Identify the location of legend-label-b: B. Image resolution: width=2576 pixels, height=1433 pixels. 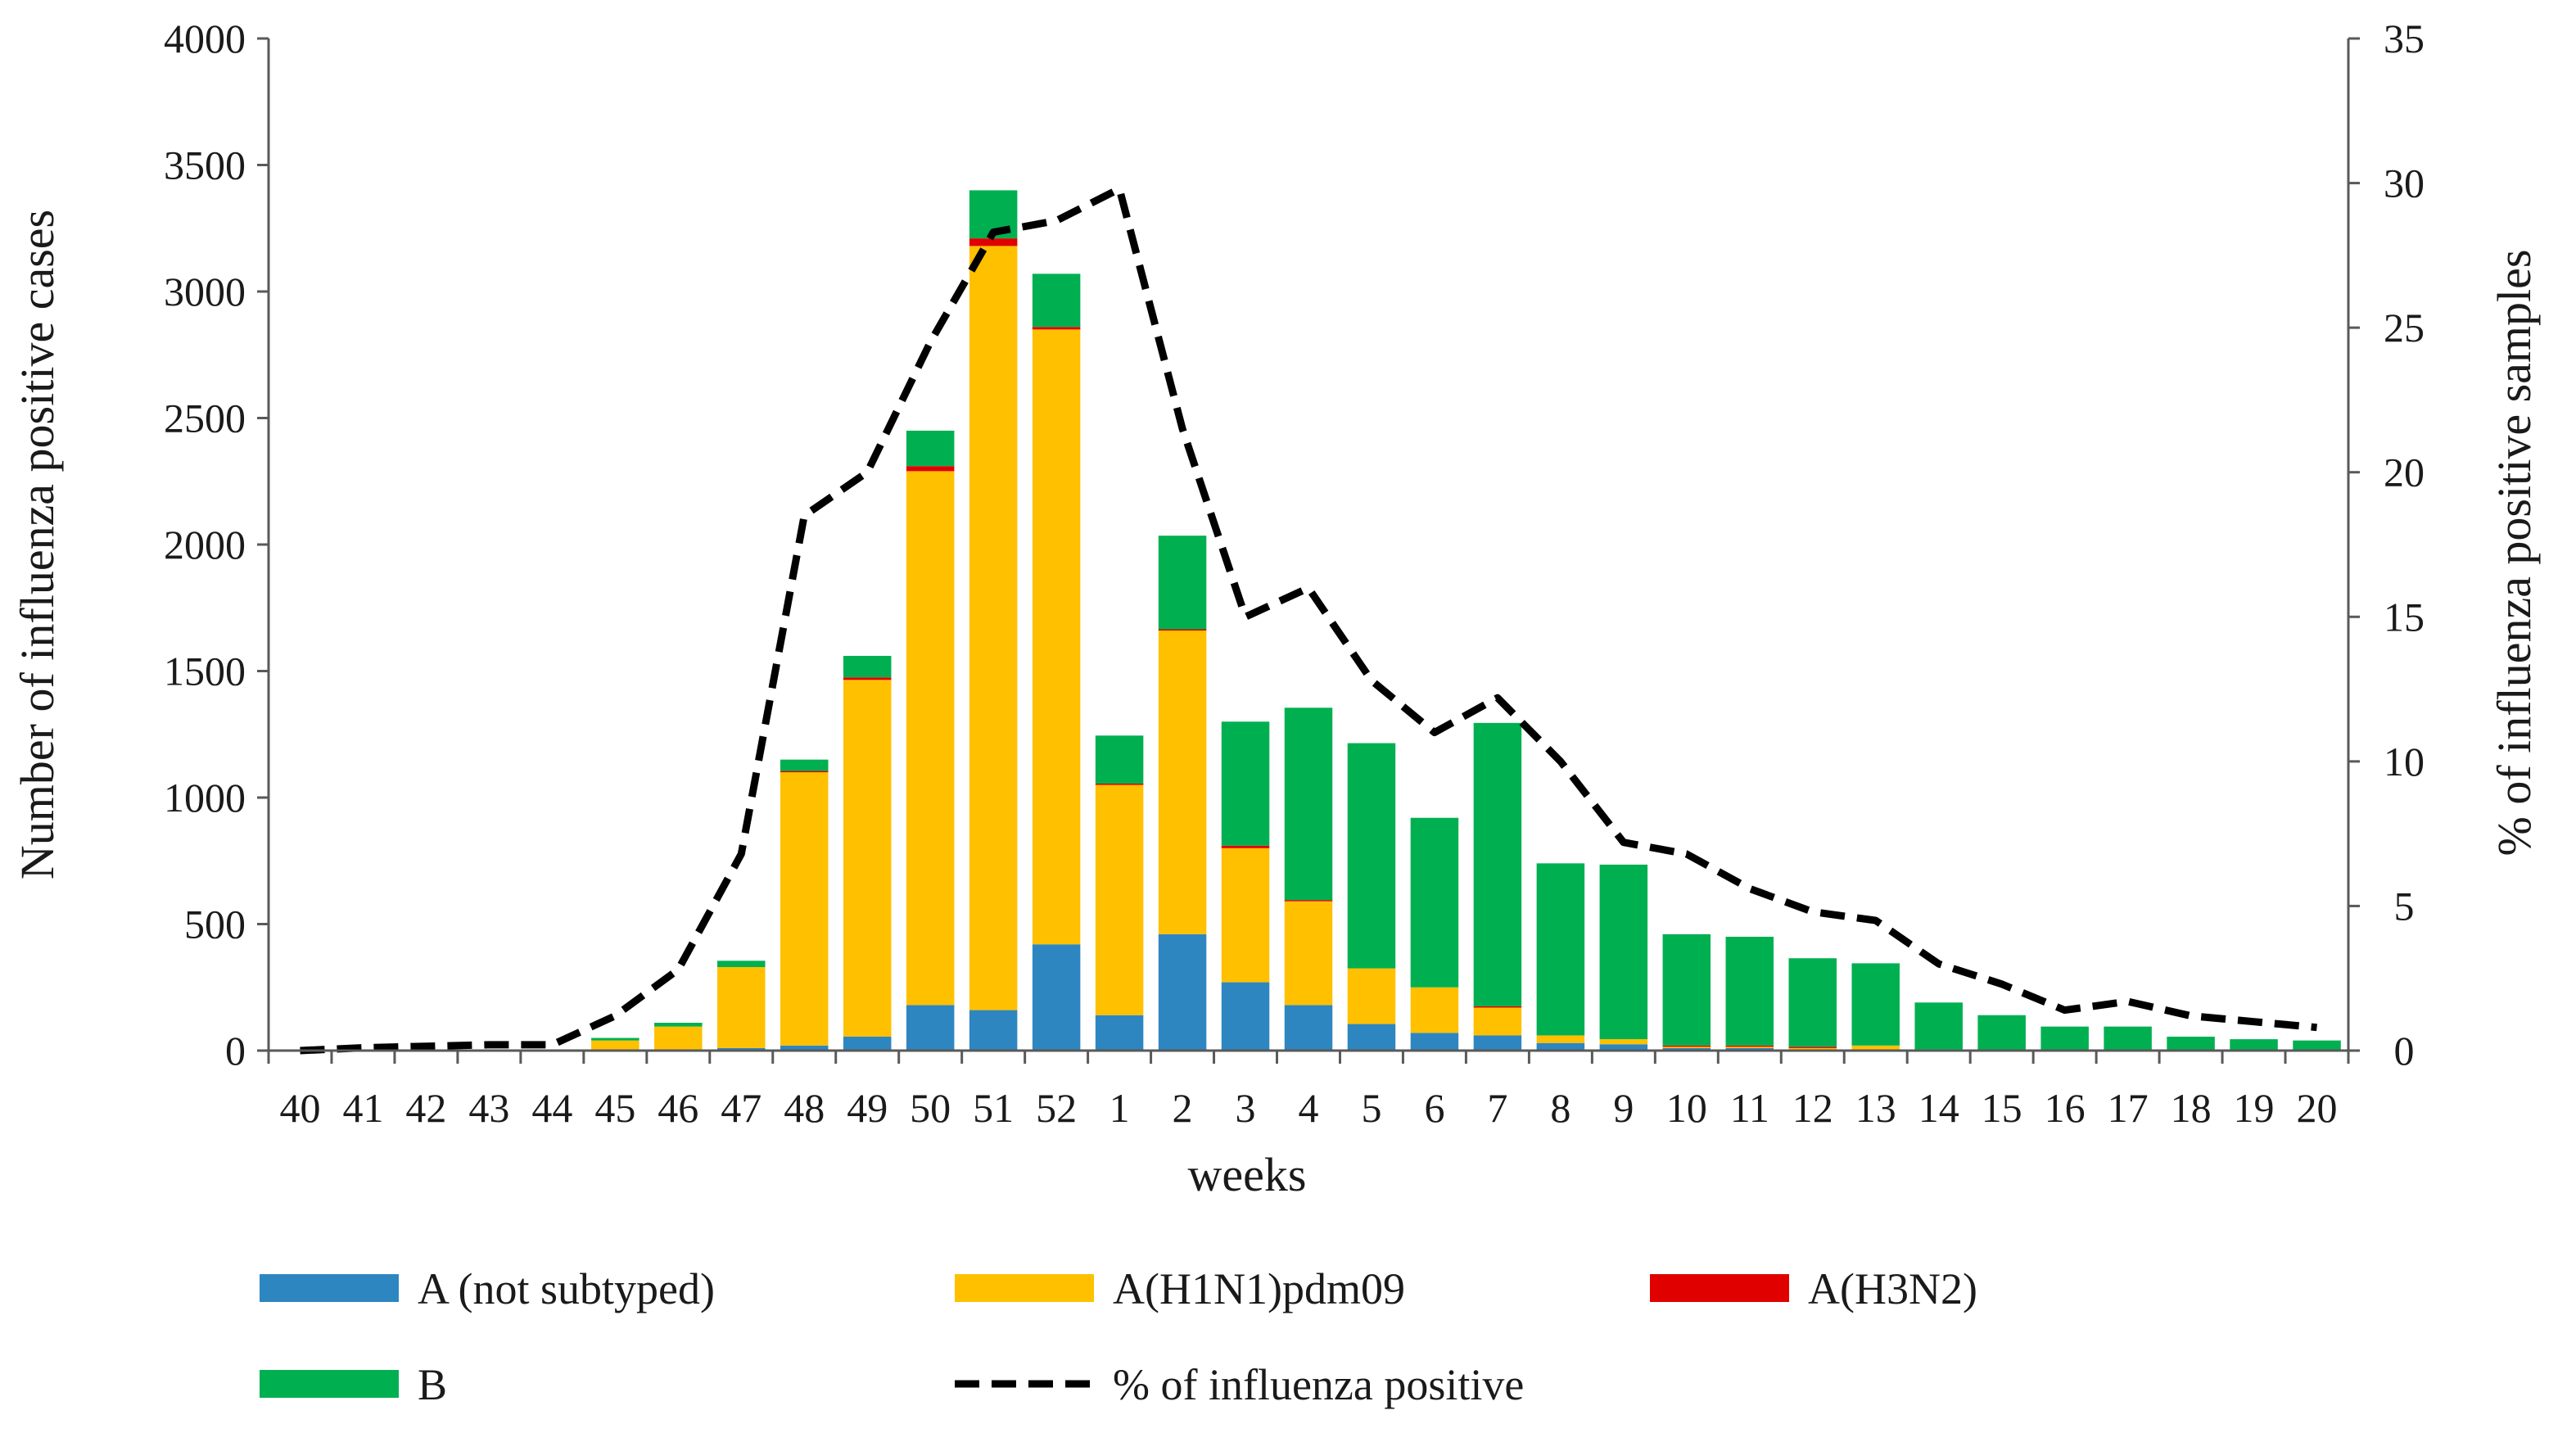
(433, 1384).